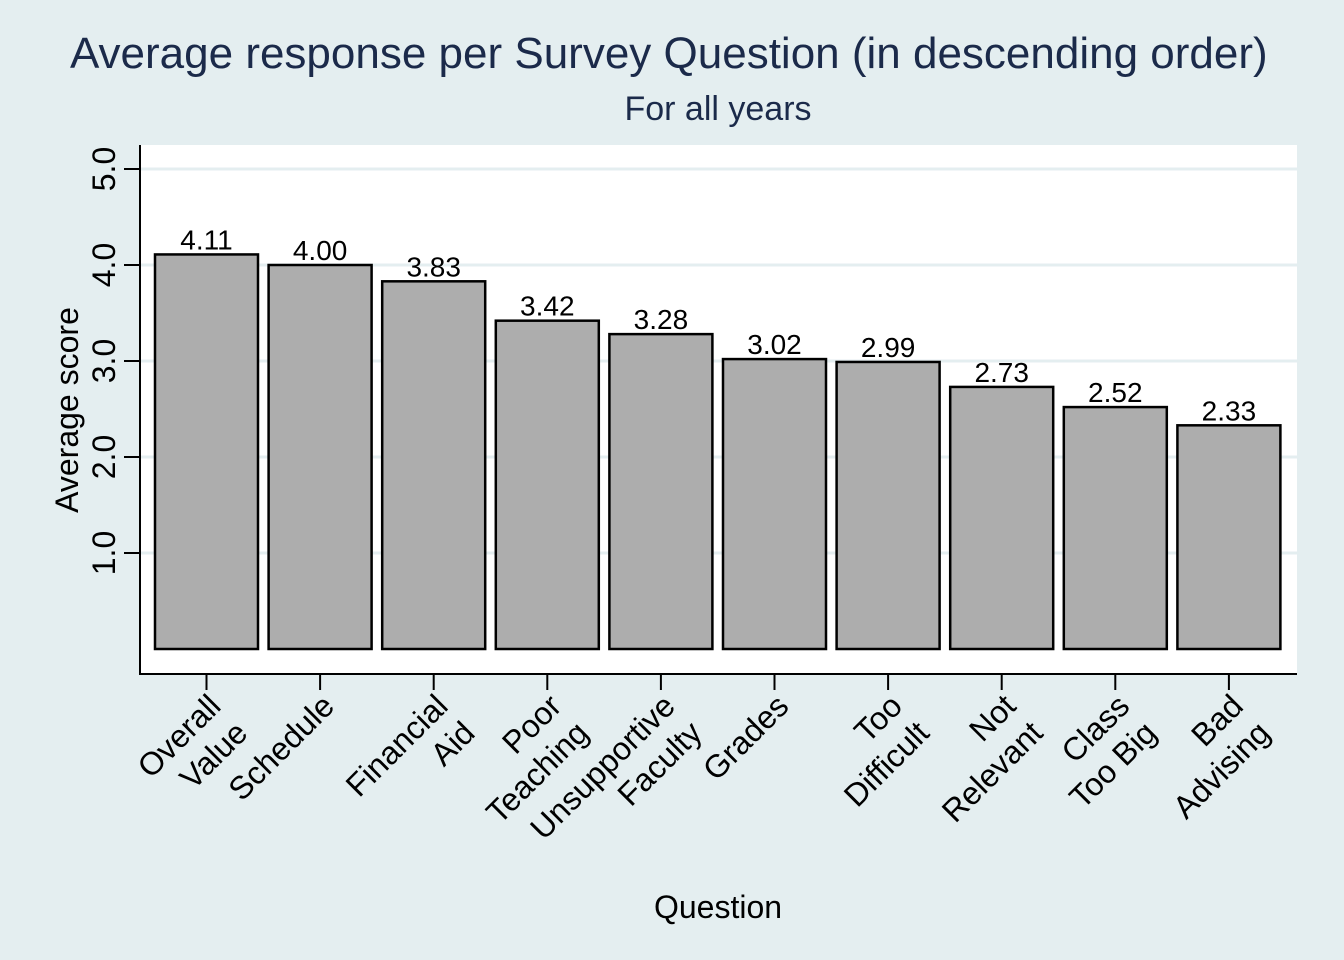 The height and width of the screenshot is (960, 1344). Describe the element at coordinates (1115, 392) in the screenshot. I see `bar-value-label: 2.52` at that location.